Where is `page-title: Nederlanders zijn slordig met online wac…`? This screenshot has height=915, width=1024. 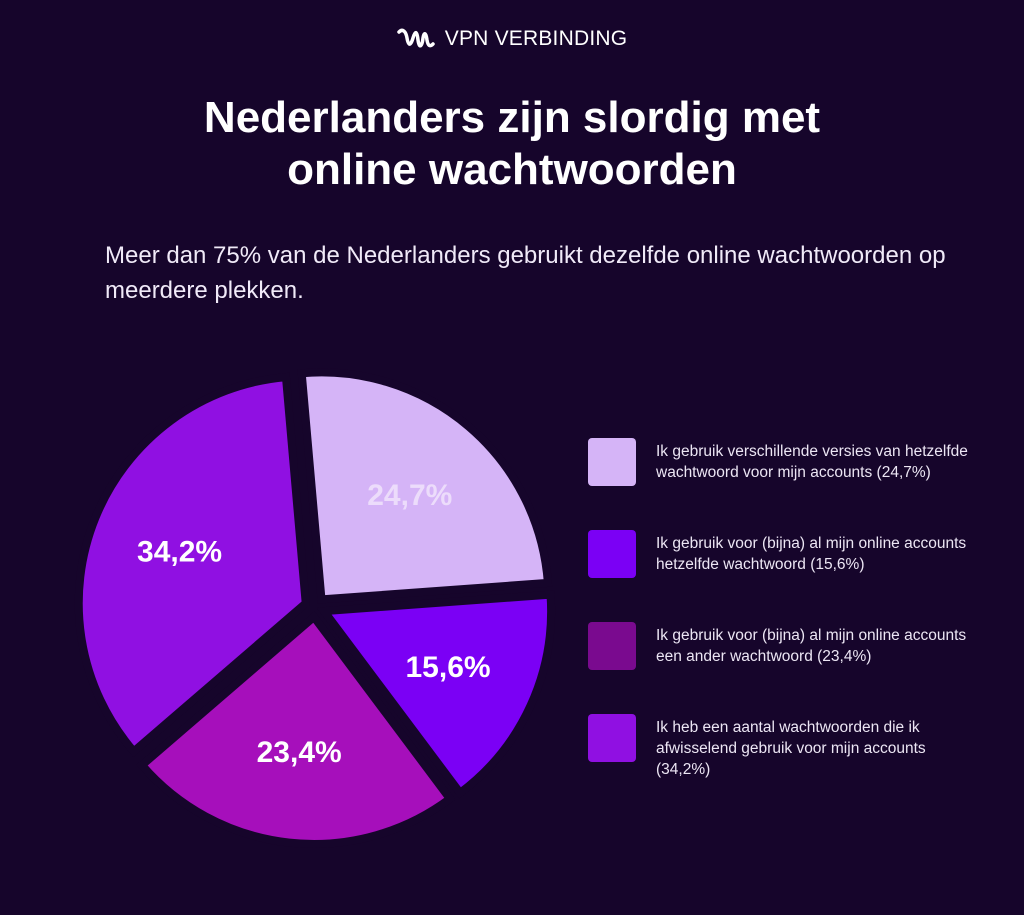 page-title: Nederlanders zijn slordig met online wac… is located at coordinates (512, 144).